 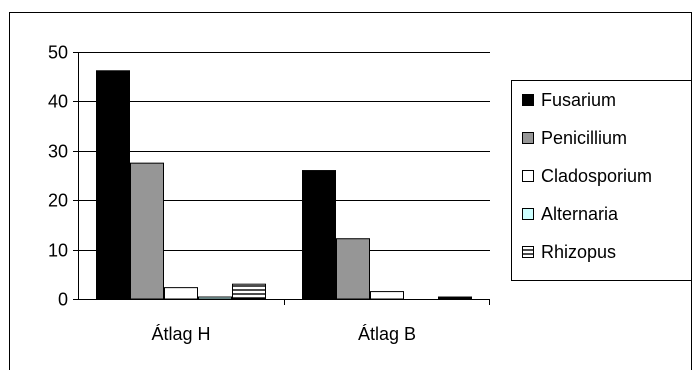 What do you see at coordinates (215, 298) in the screenshot?
I see `bar-alternaria-atlag-h` at bounding box center [215, 298].